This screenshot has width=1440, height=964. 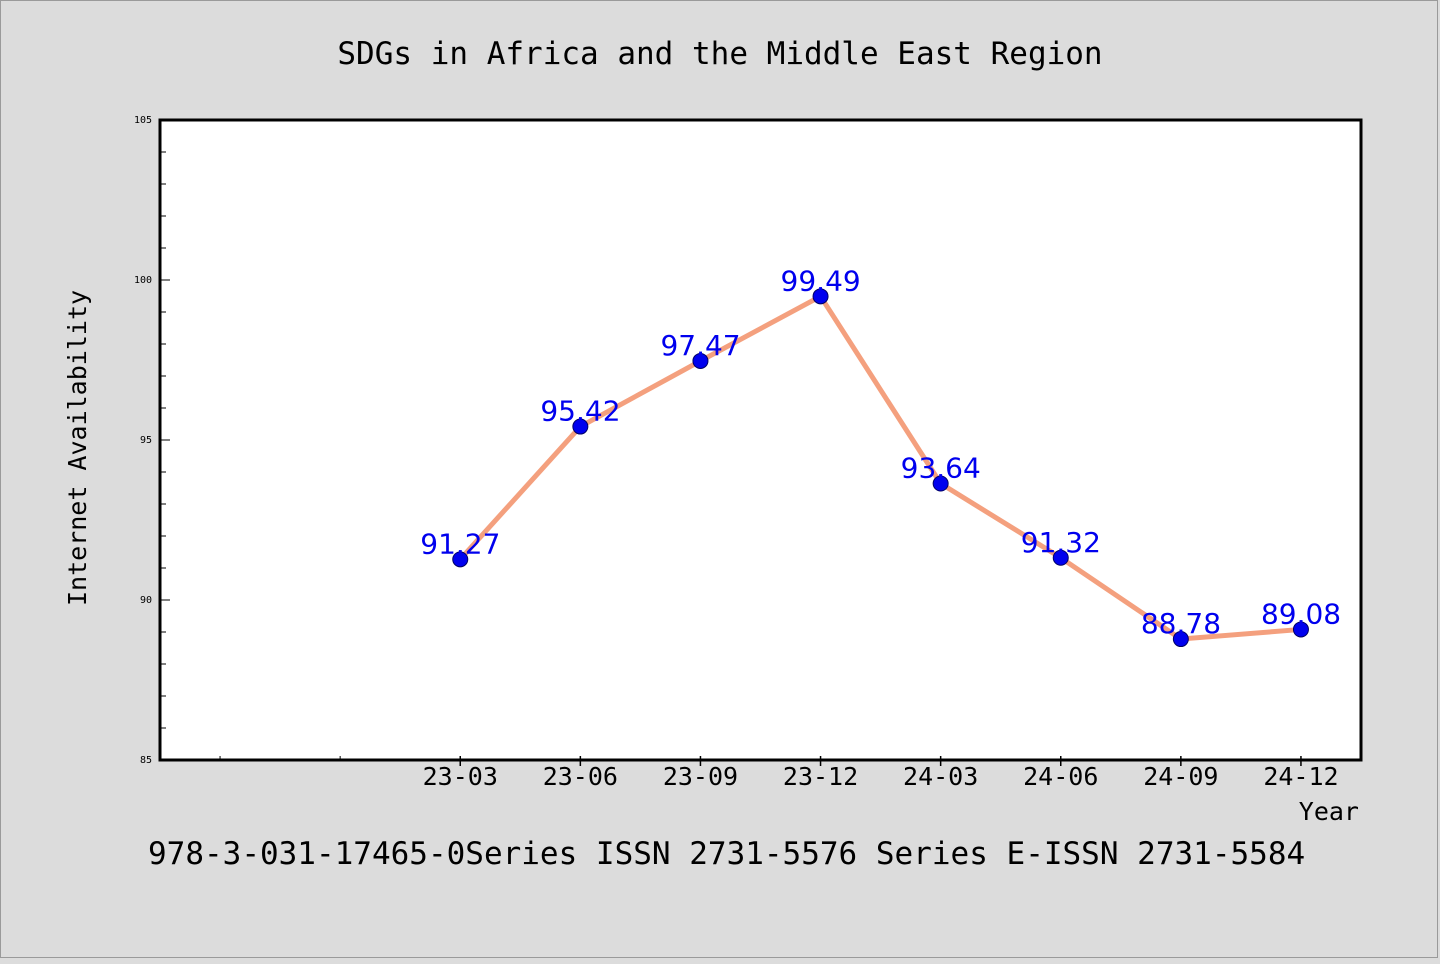 What do you see at coordinates (1300, 776) in the screenshot?
I see `x-tick-label: 24-12` at bounding box center [1300, 776].